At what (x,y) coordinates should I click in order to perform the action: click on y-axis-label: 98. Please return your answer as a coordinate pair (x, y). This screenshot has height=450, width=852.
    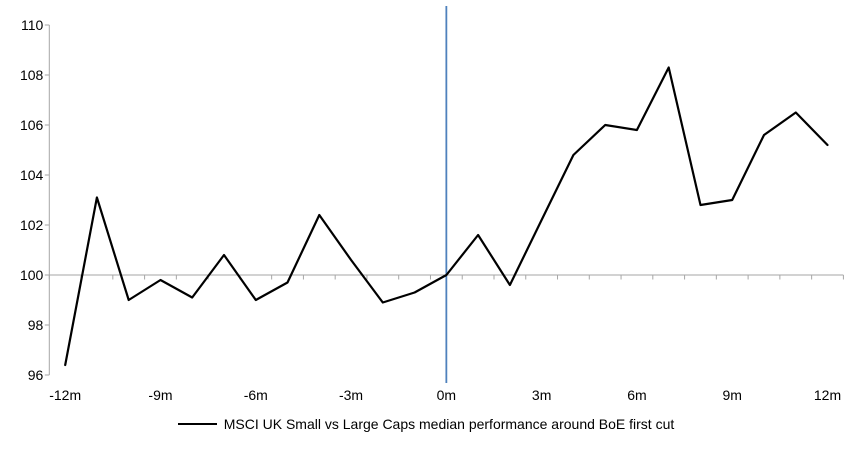
    Looking at the image, I should click on (36, 325).